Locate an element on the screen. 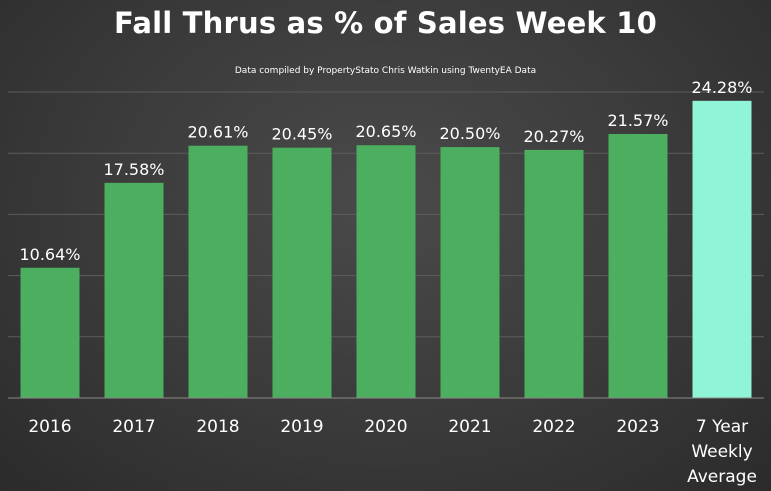 The width and height of the screenshot is (771, 491). data-label: 20.45% is located at coordinates (301, 134).